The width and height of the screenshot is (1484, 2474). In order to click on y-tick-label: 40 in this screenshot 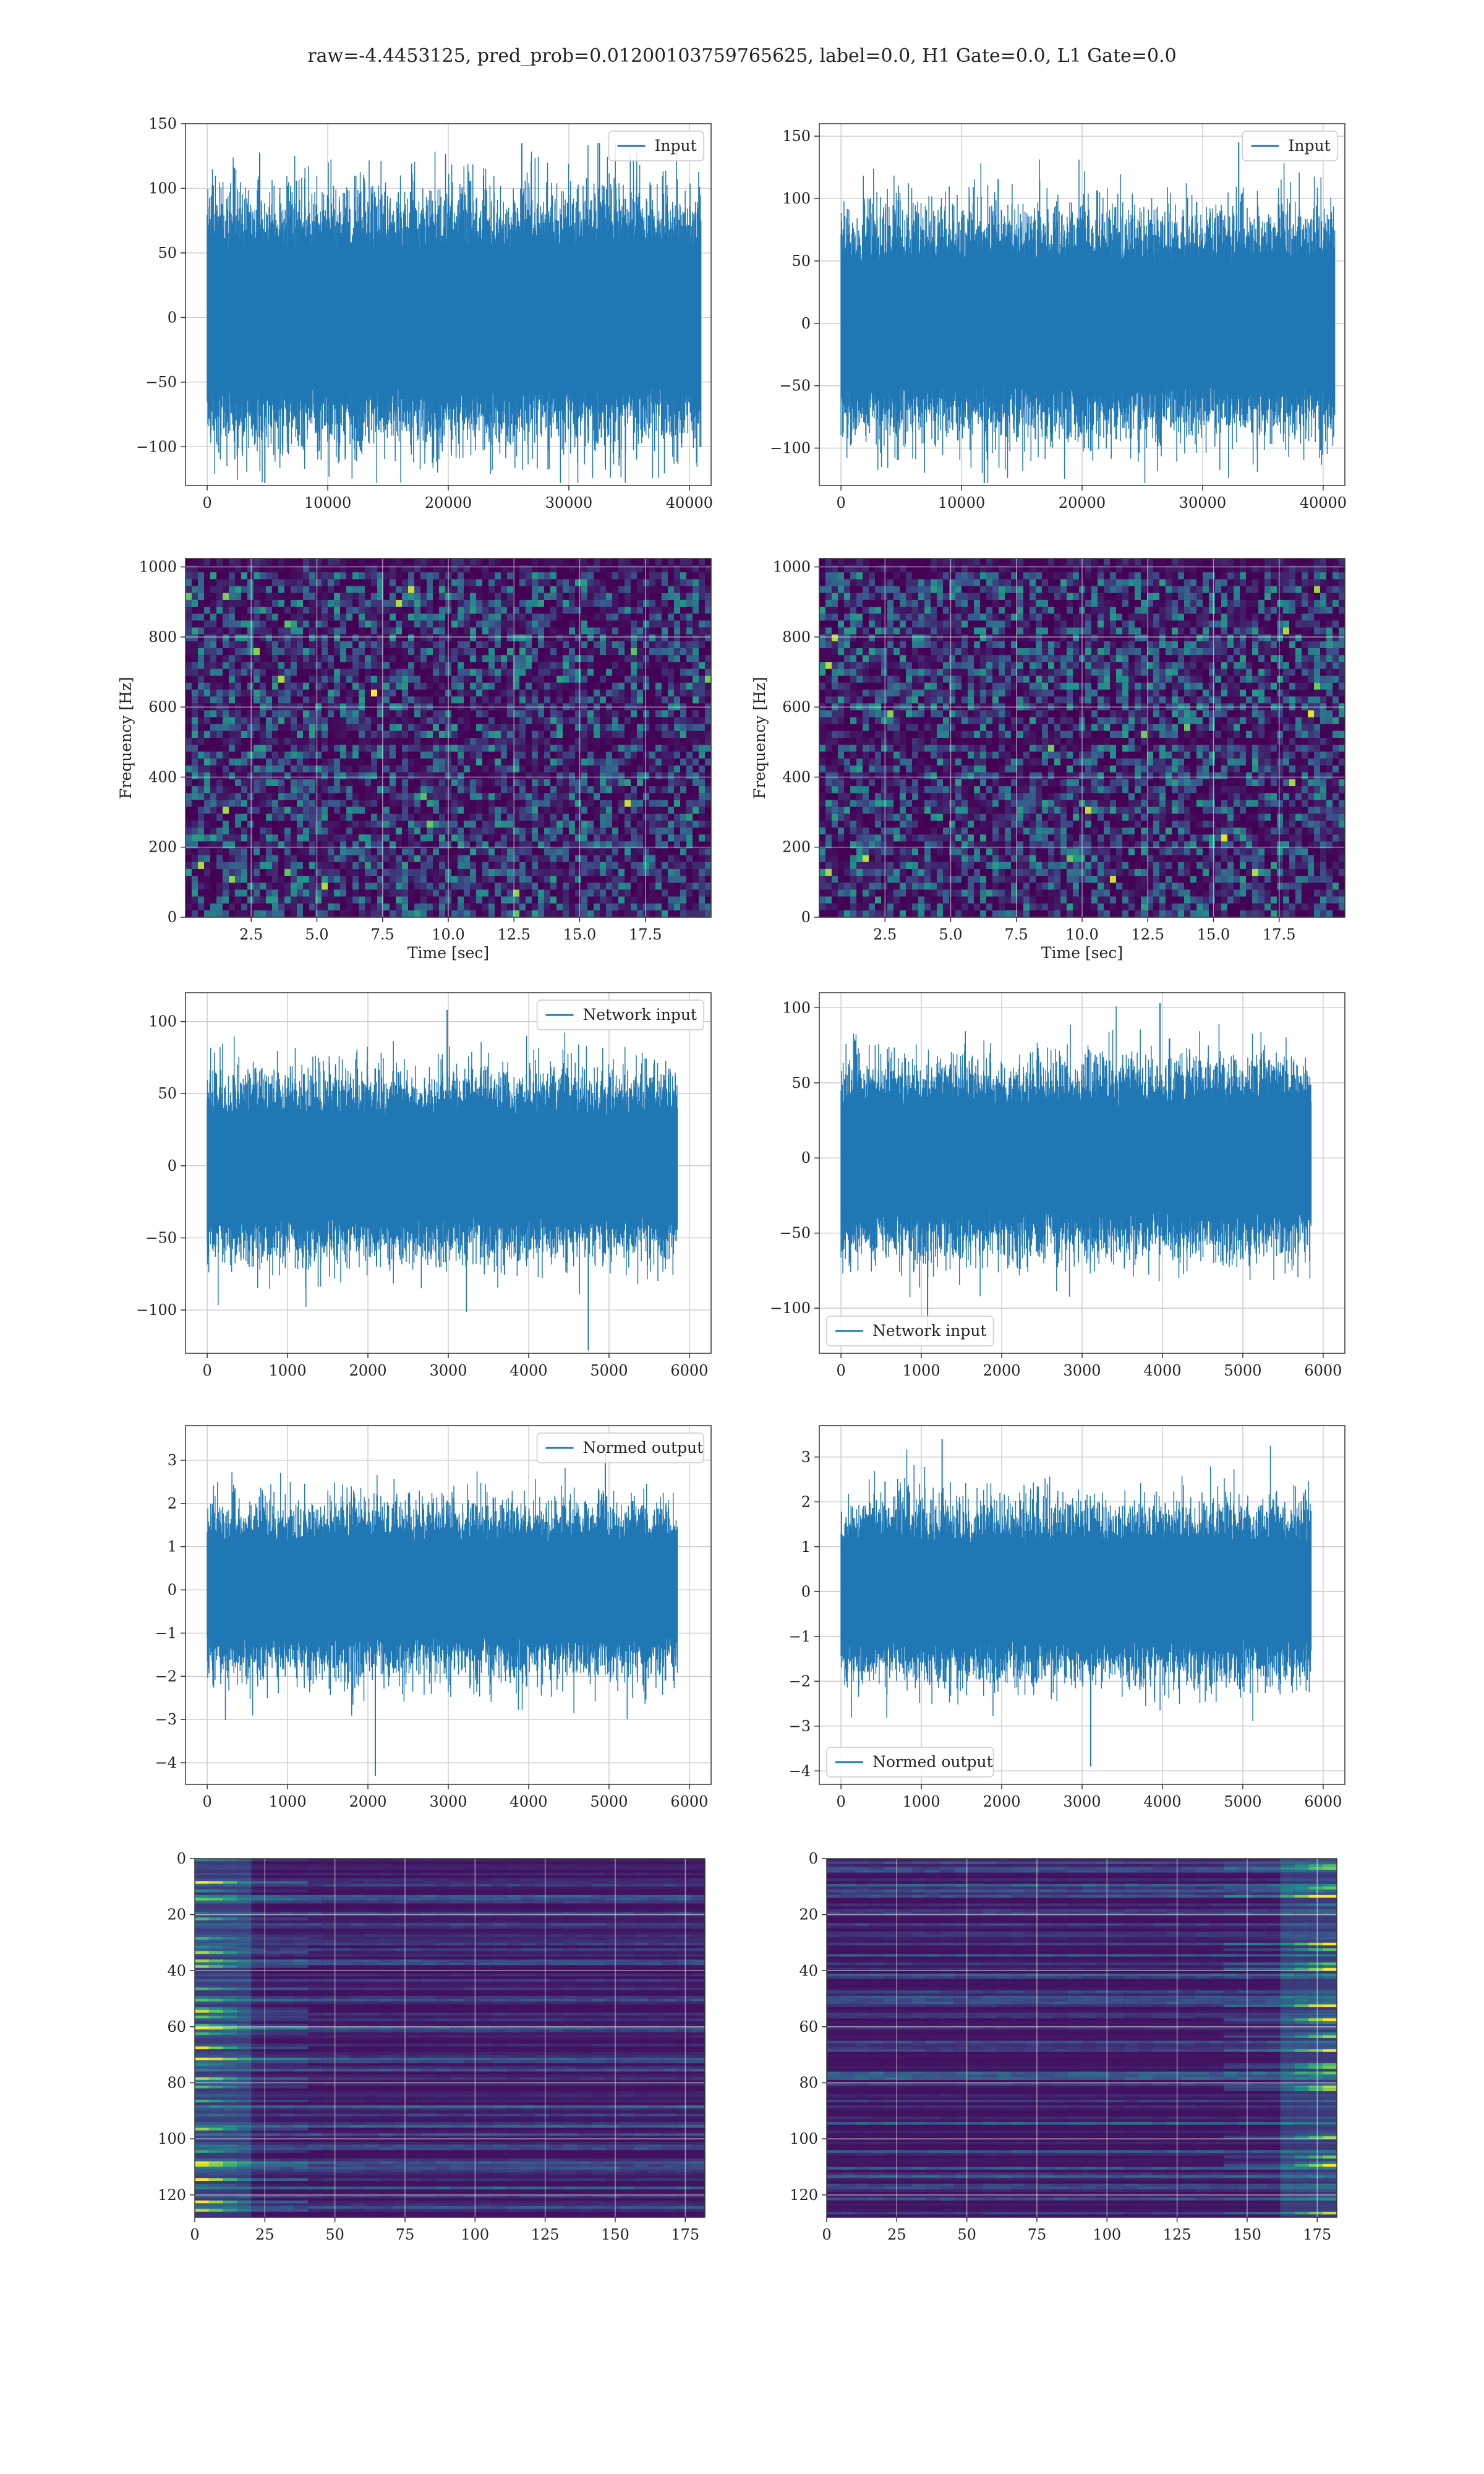, I will do `click(176, 1970)`.